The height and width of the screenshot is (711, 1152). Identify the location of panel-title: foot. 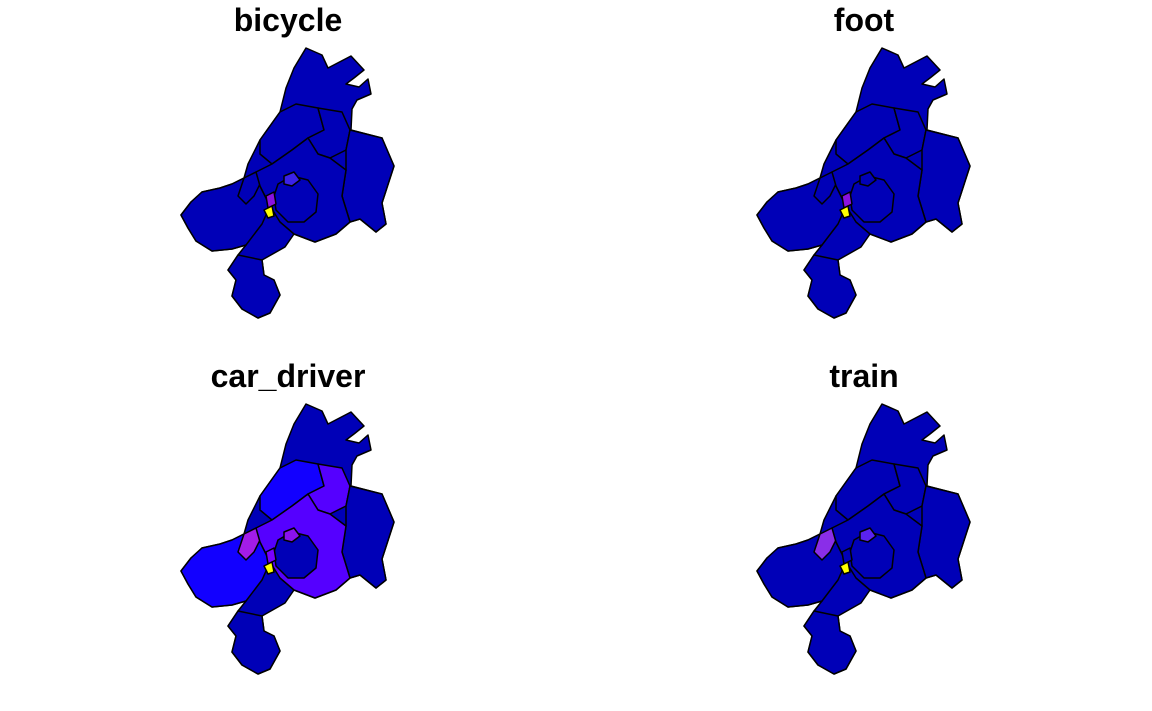
(864, 20).